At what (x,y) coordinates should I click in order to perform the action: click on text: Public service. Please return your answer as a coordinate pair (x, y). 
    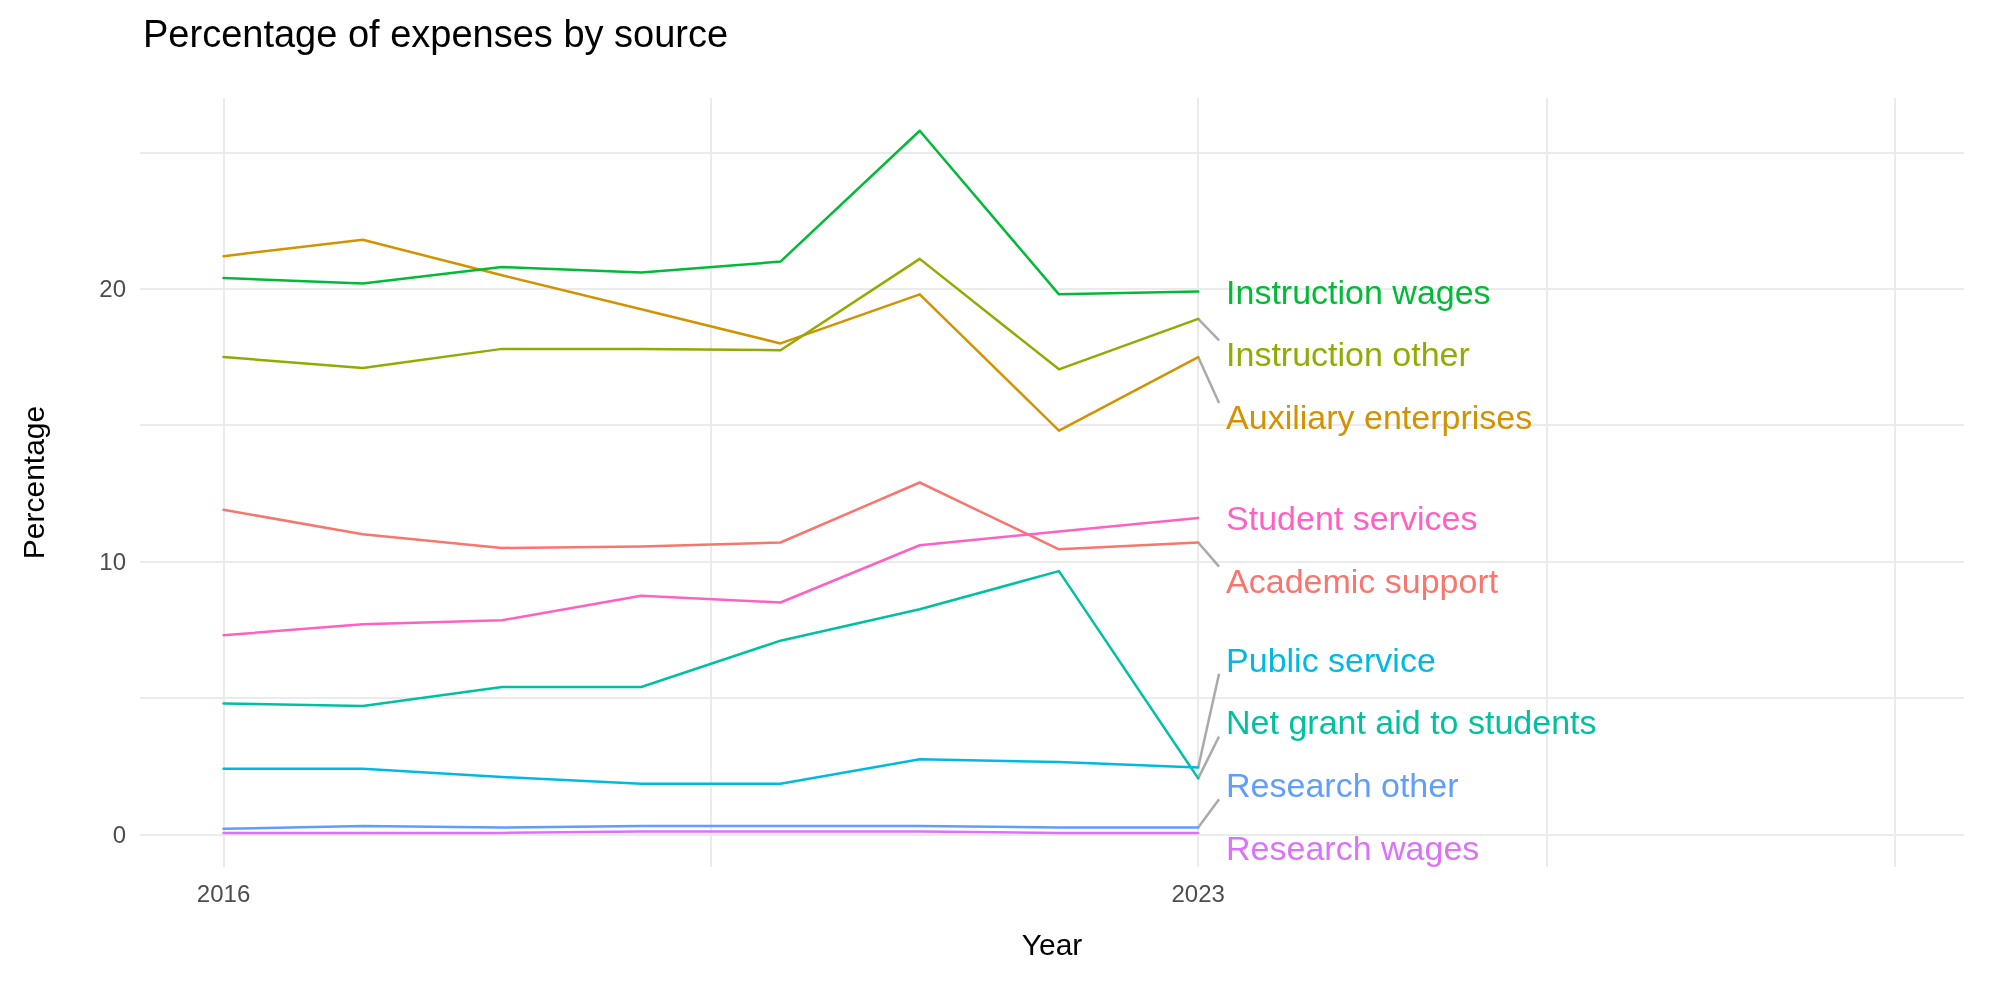
    Looking at the image, I should click on (1331, 659).